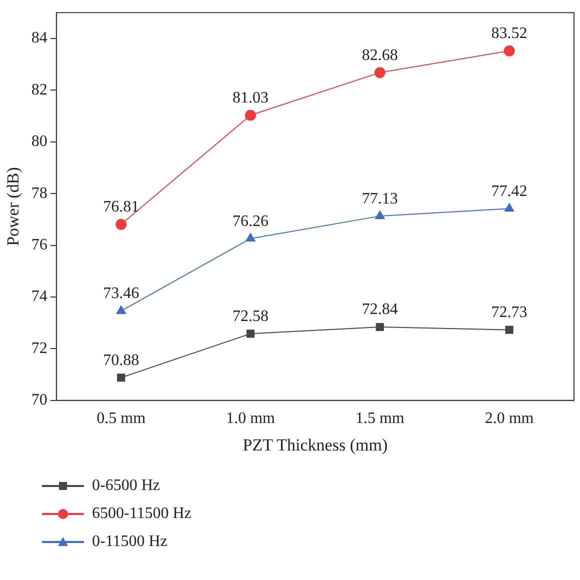 Image resolution: width=580 pixels, height=580 pixels. I want to click on x-tick-label: 1.5 mm, so click(380, 419).